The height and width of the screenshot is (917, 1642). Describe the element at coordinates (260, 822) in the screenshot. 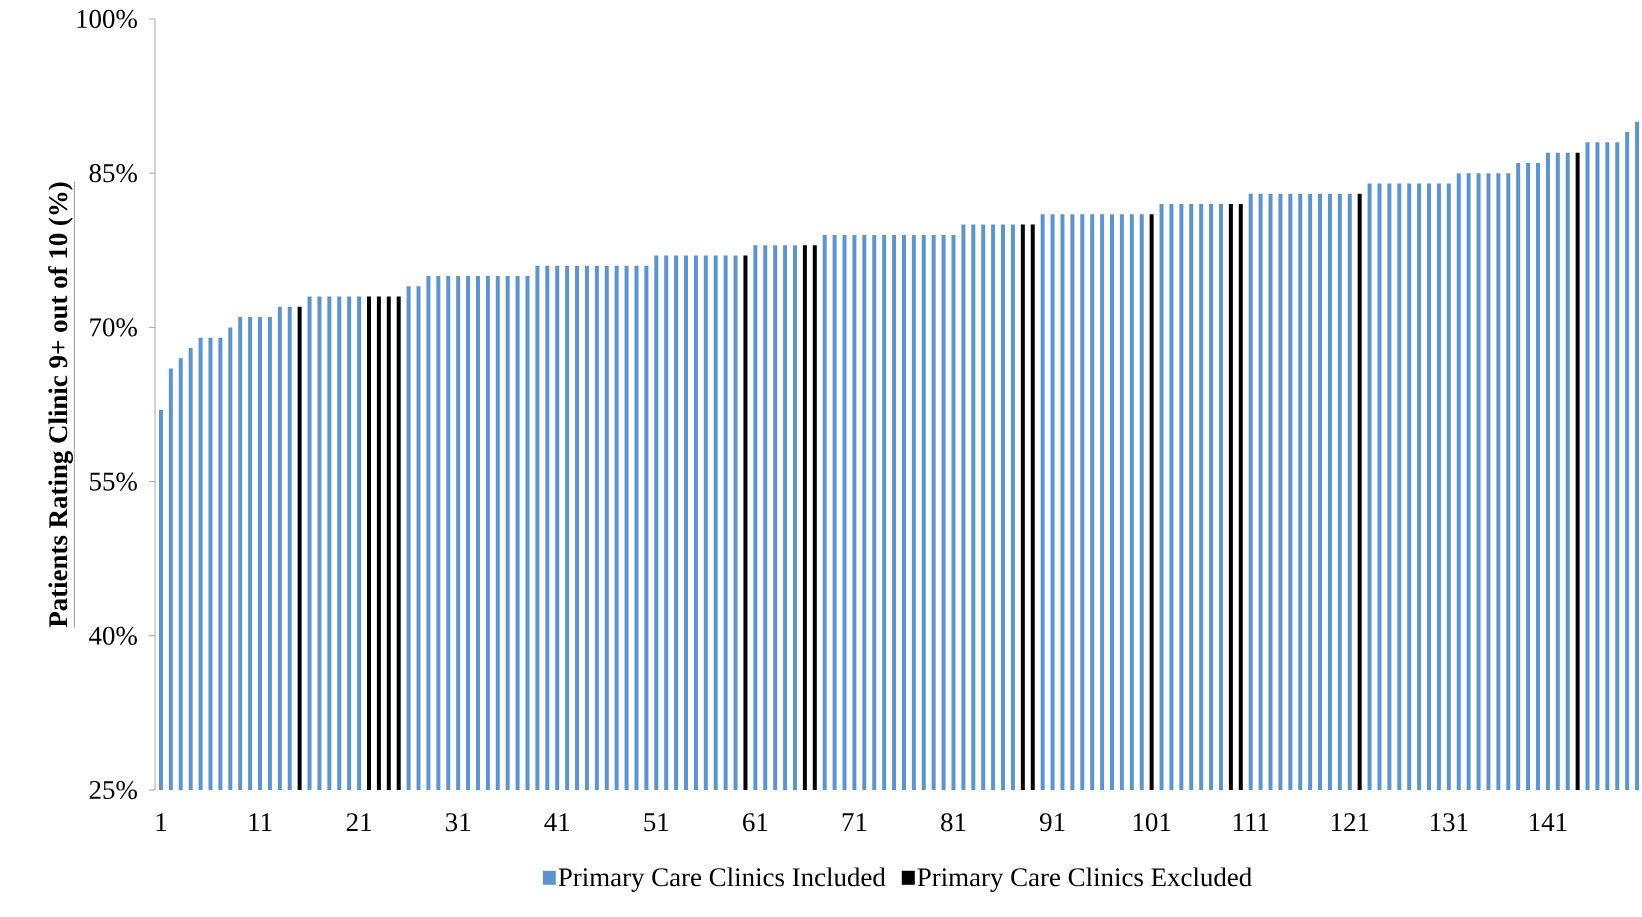

I see `x-tick-label: 11` at that location.